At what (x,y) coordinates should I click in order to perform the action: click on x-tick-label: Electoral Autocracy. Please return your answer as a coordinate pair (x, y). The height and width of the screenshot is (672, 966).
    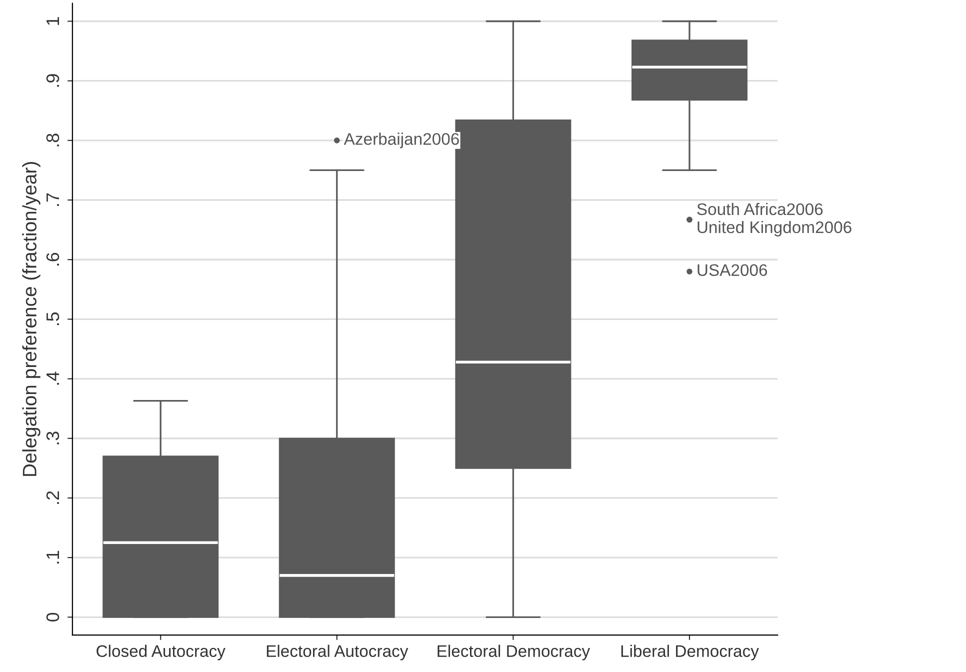
    Looking at the image, I should click on (337, 652).